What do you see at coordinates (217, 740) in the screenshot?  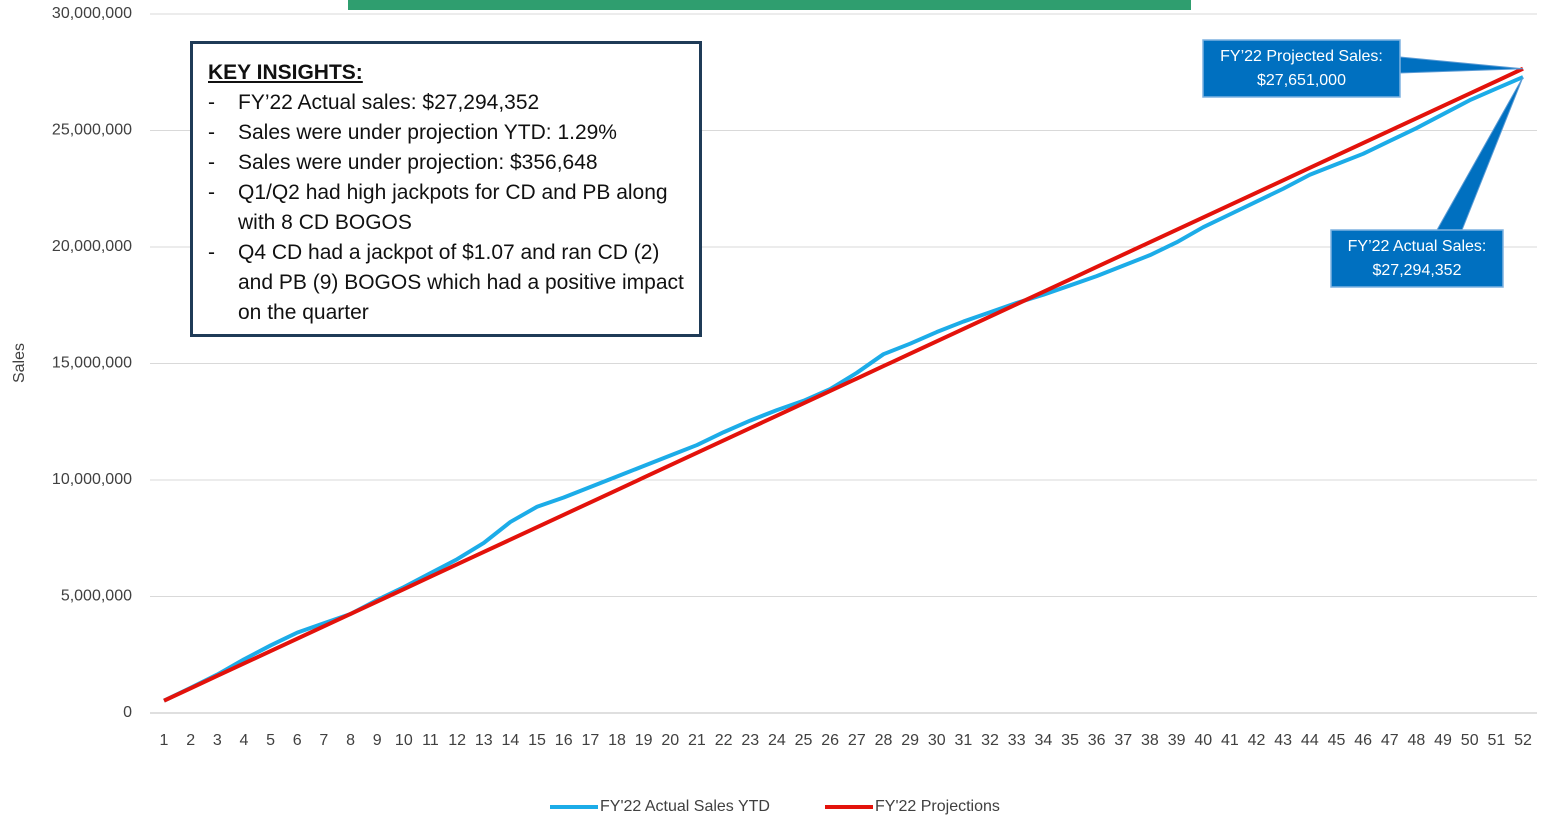 I see `x-tick-label: 3` at bounding box center [217, 740].